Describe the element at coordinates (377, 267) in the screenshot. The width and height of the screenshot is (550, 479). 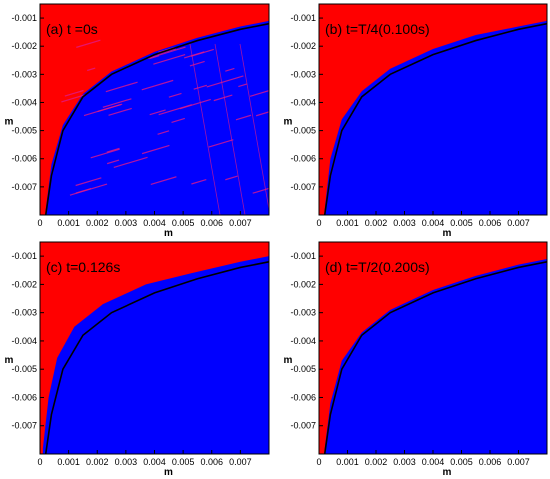
I see `panel-label: (d) t=T/2(0.200s)` at that location.